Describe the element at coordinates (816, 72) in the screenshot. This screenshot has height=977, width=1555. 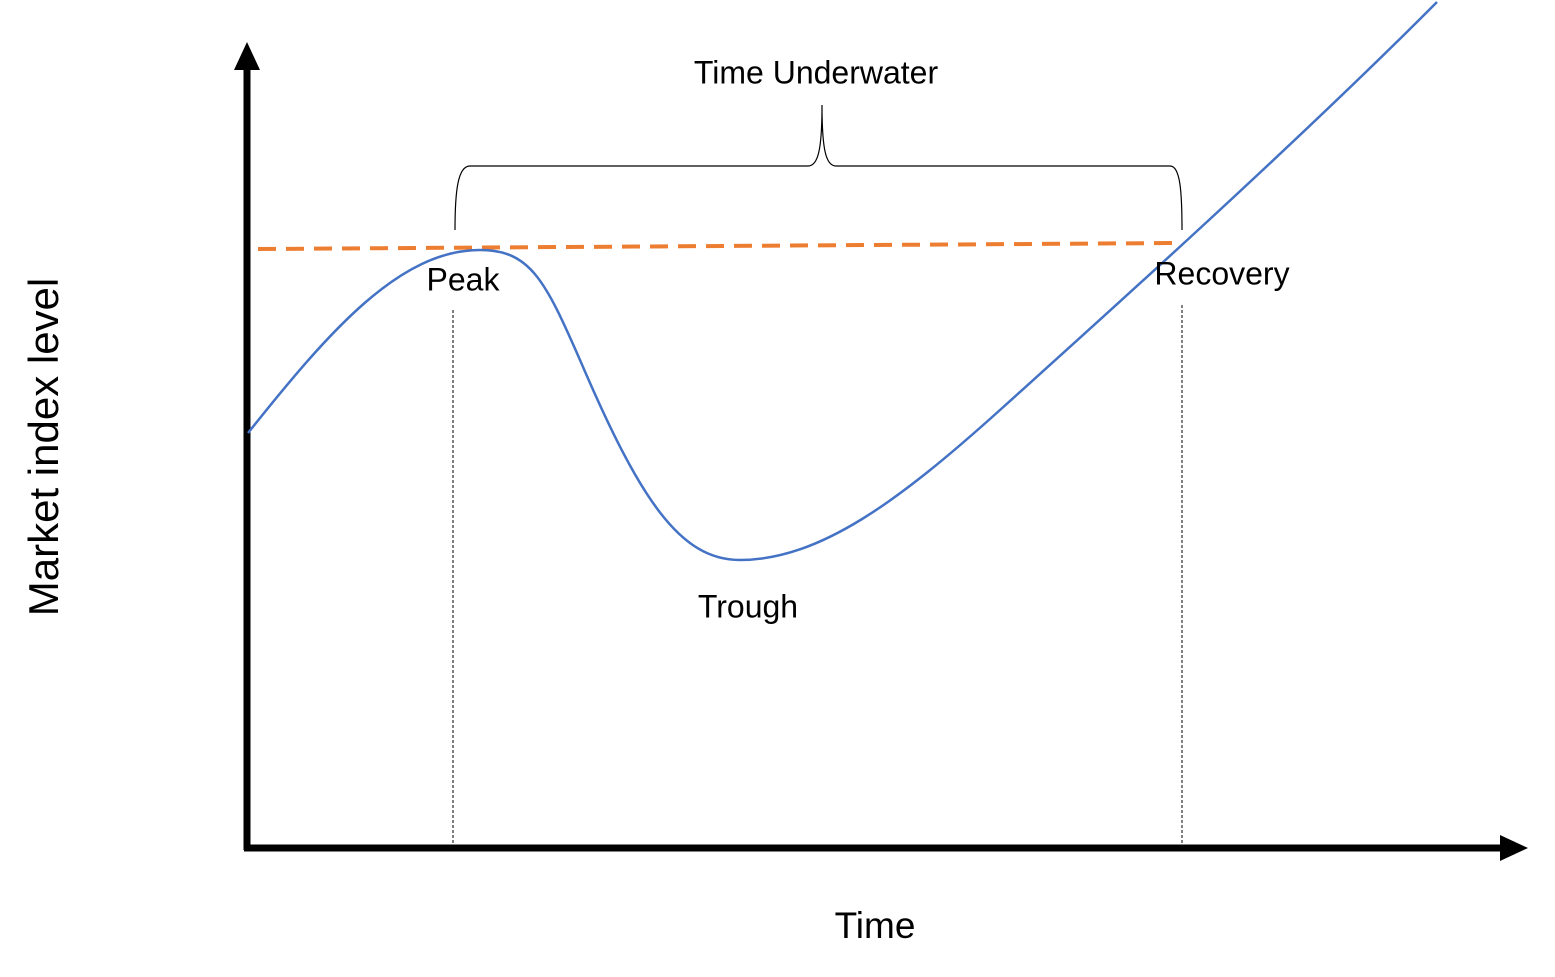
I see `span-label: Time Underwater` at that location.